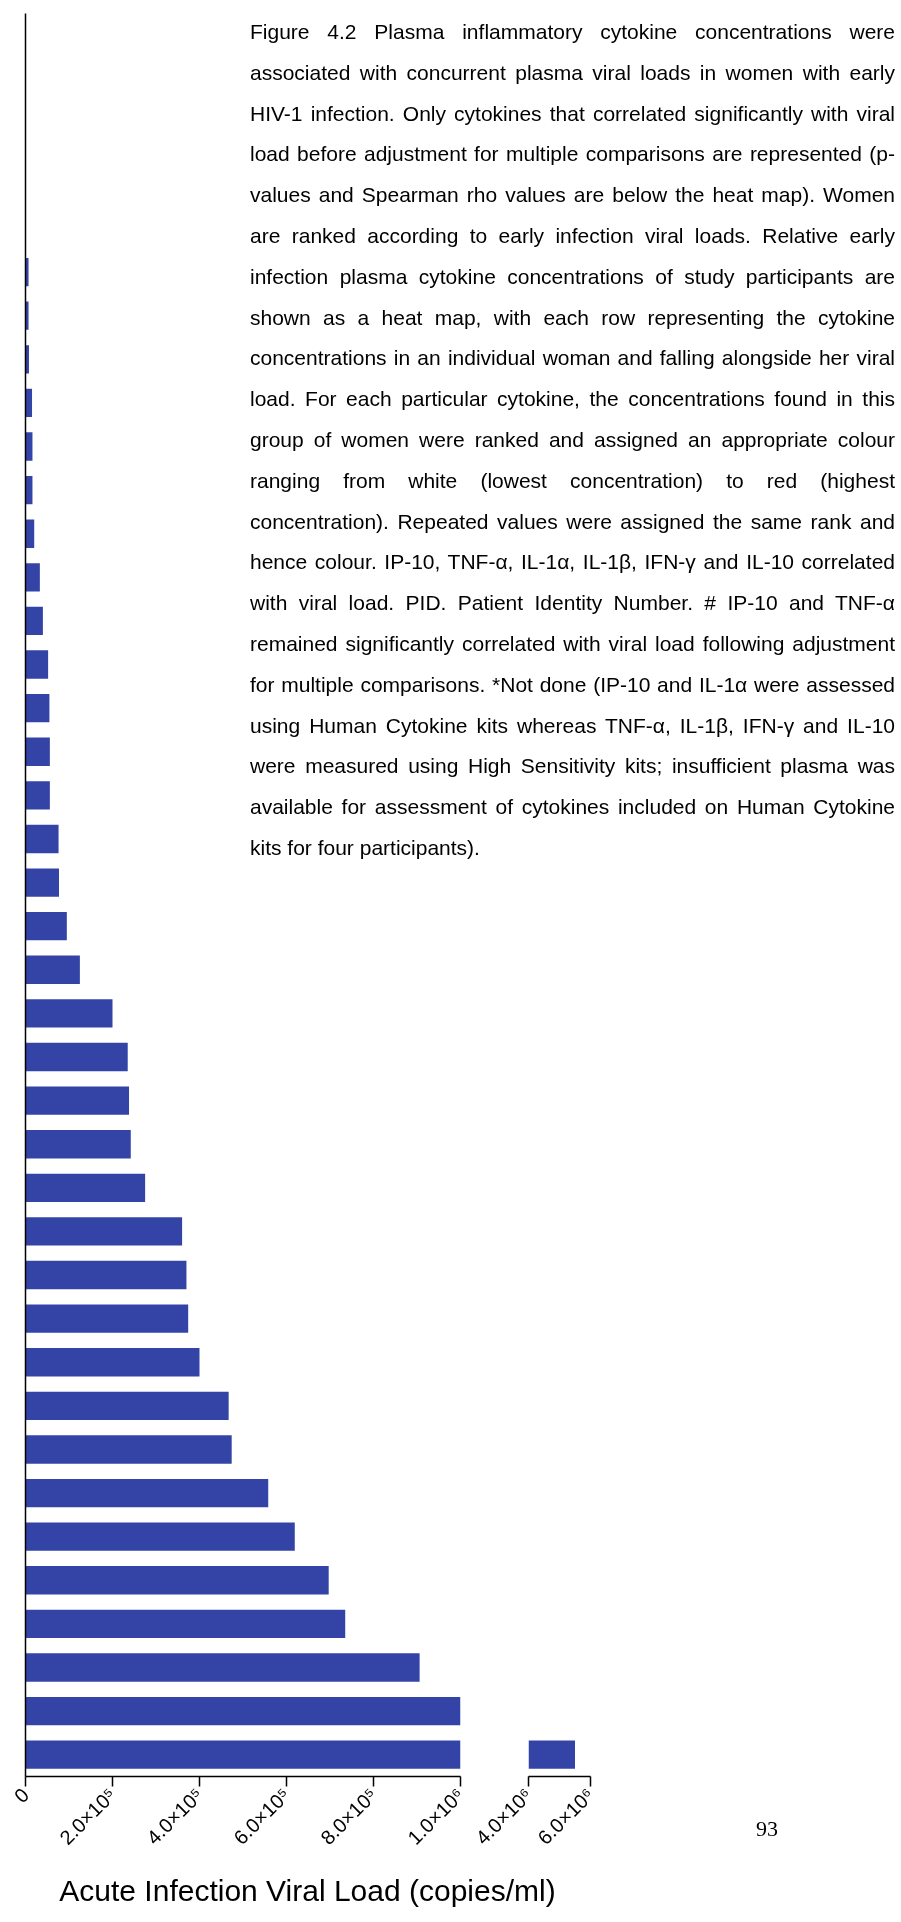 This screenshot has width=901, height=1922. I want to click on text: 93, so click(767, 1829).